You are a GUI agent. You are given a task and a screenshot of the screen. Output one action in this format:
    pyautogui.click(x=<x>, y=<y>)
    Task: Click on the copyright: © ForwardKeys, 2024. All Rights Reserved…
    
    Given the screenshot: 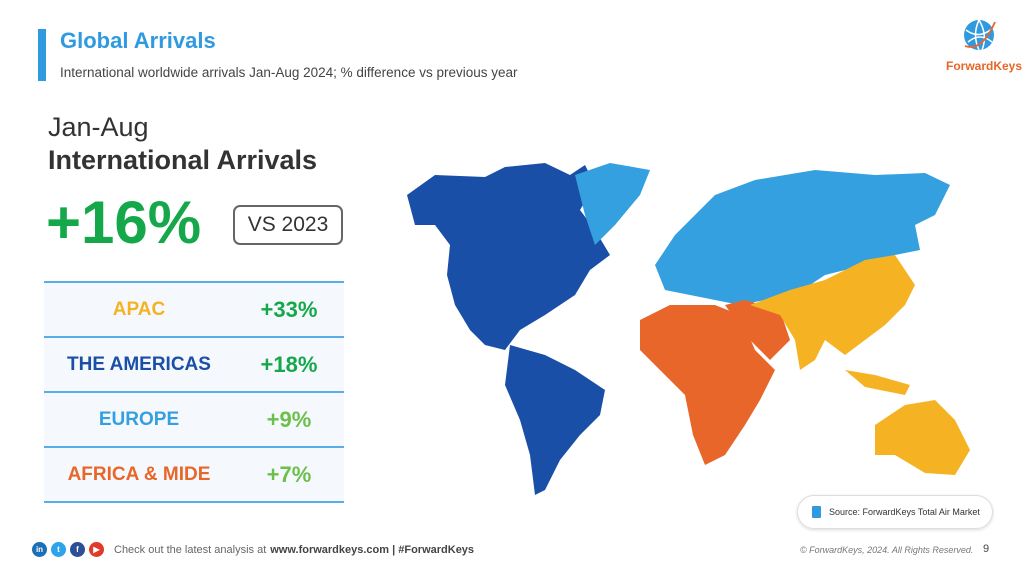 What is the action you would take?
    pyautogui.click(x=887, y=550)
    